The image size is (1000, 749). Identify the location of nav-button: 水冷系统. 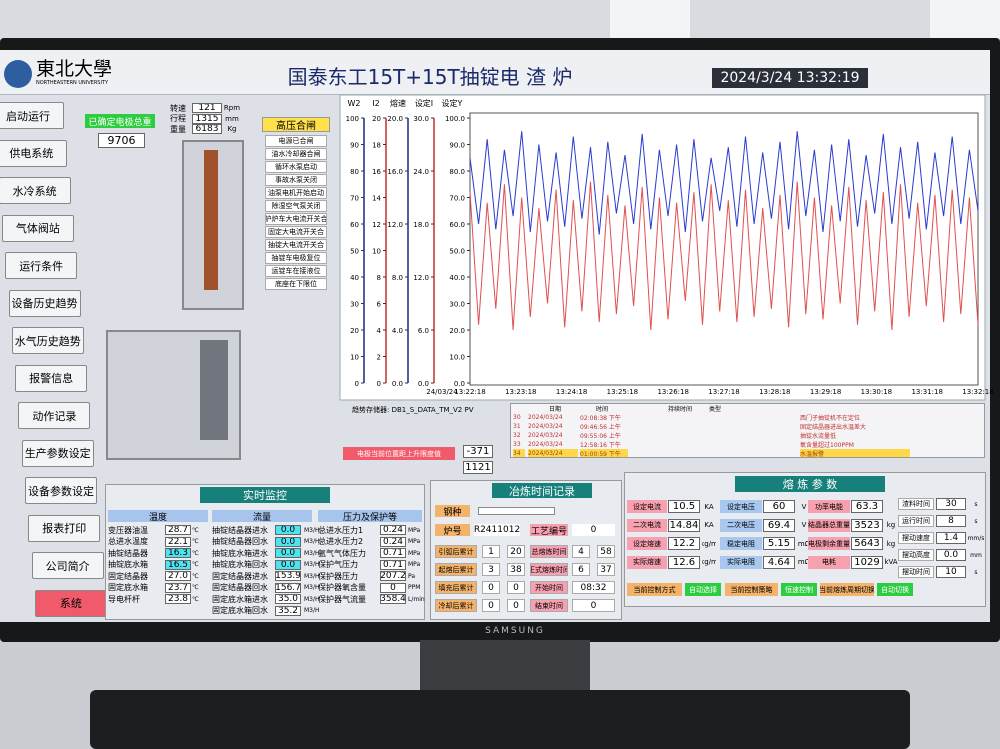
(35, 190).